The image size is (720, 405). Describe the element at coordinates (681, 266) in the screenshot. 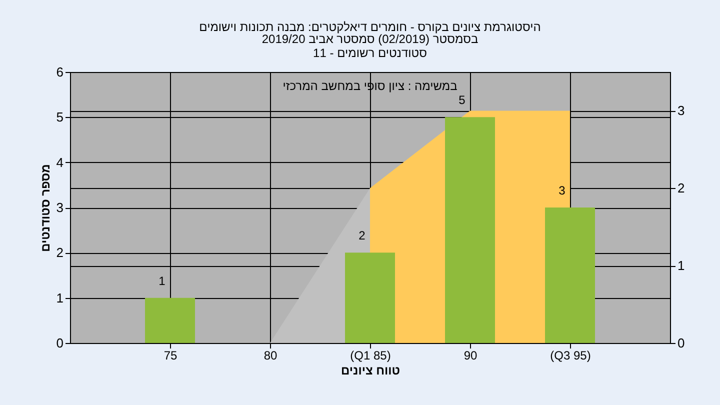

I see `y2-tick-label: 1` at that location.